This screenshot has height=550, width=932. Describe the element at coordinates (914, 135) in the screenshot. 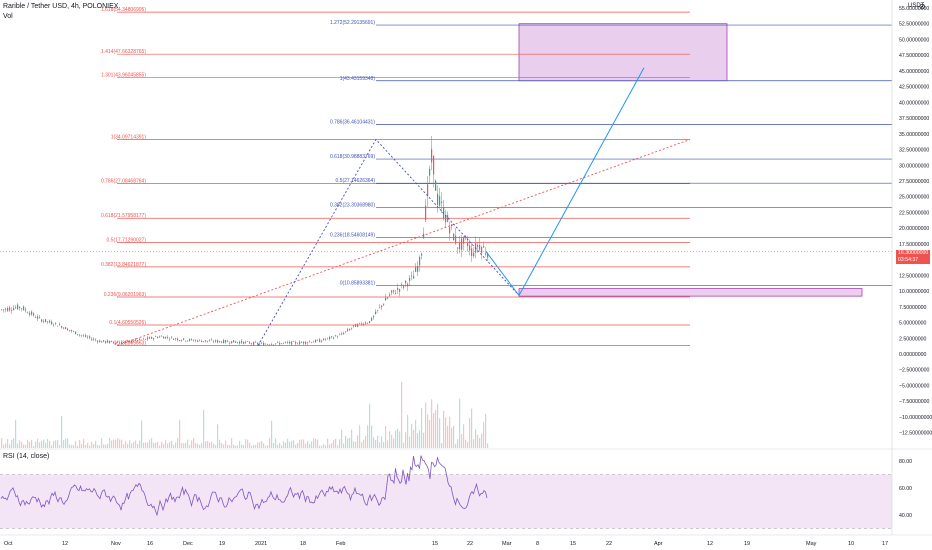

I see `y-tick-label: 35.00000000` at that location.